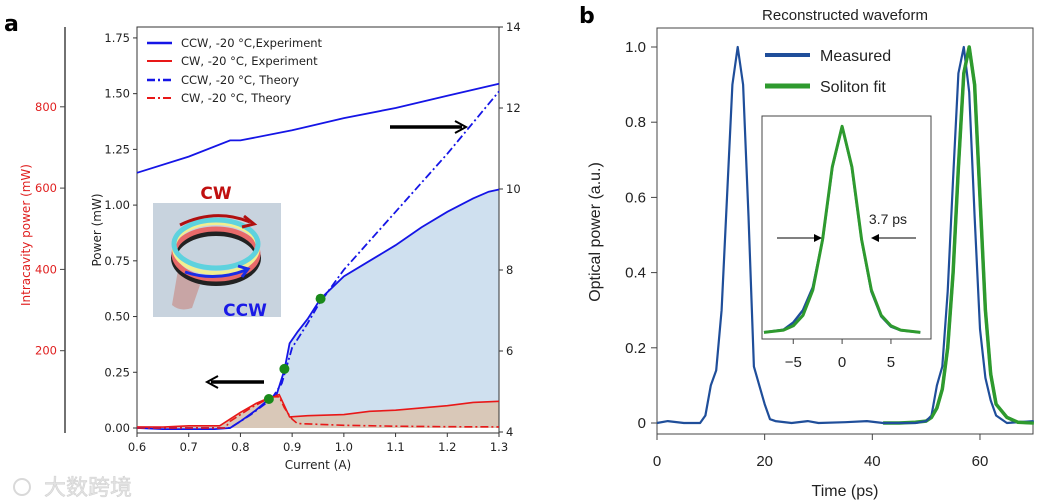 The height and width of the screenshot is (504, 1041). Describe the element at coordinates (215, 194) in the screenshot. I see `cw-label: CW` at that location.